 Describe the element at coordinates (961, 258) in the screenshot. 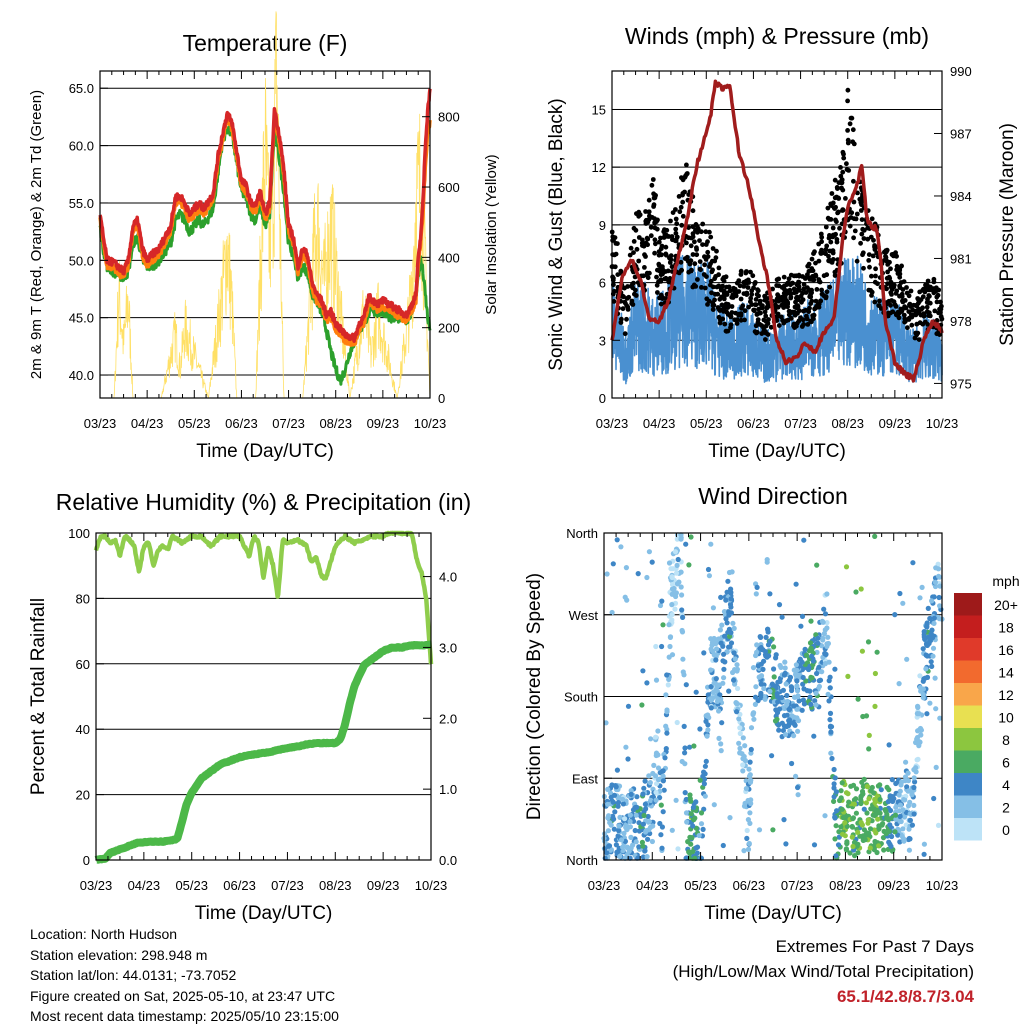

I see `y2-tick-label: 981` at that location.